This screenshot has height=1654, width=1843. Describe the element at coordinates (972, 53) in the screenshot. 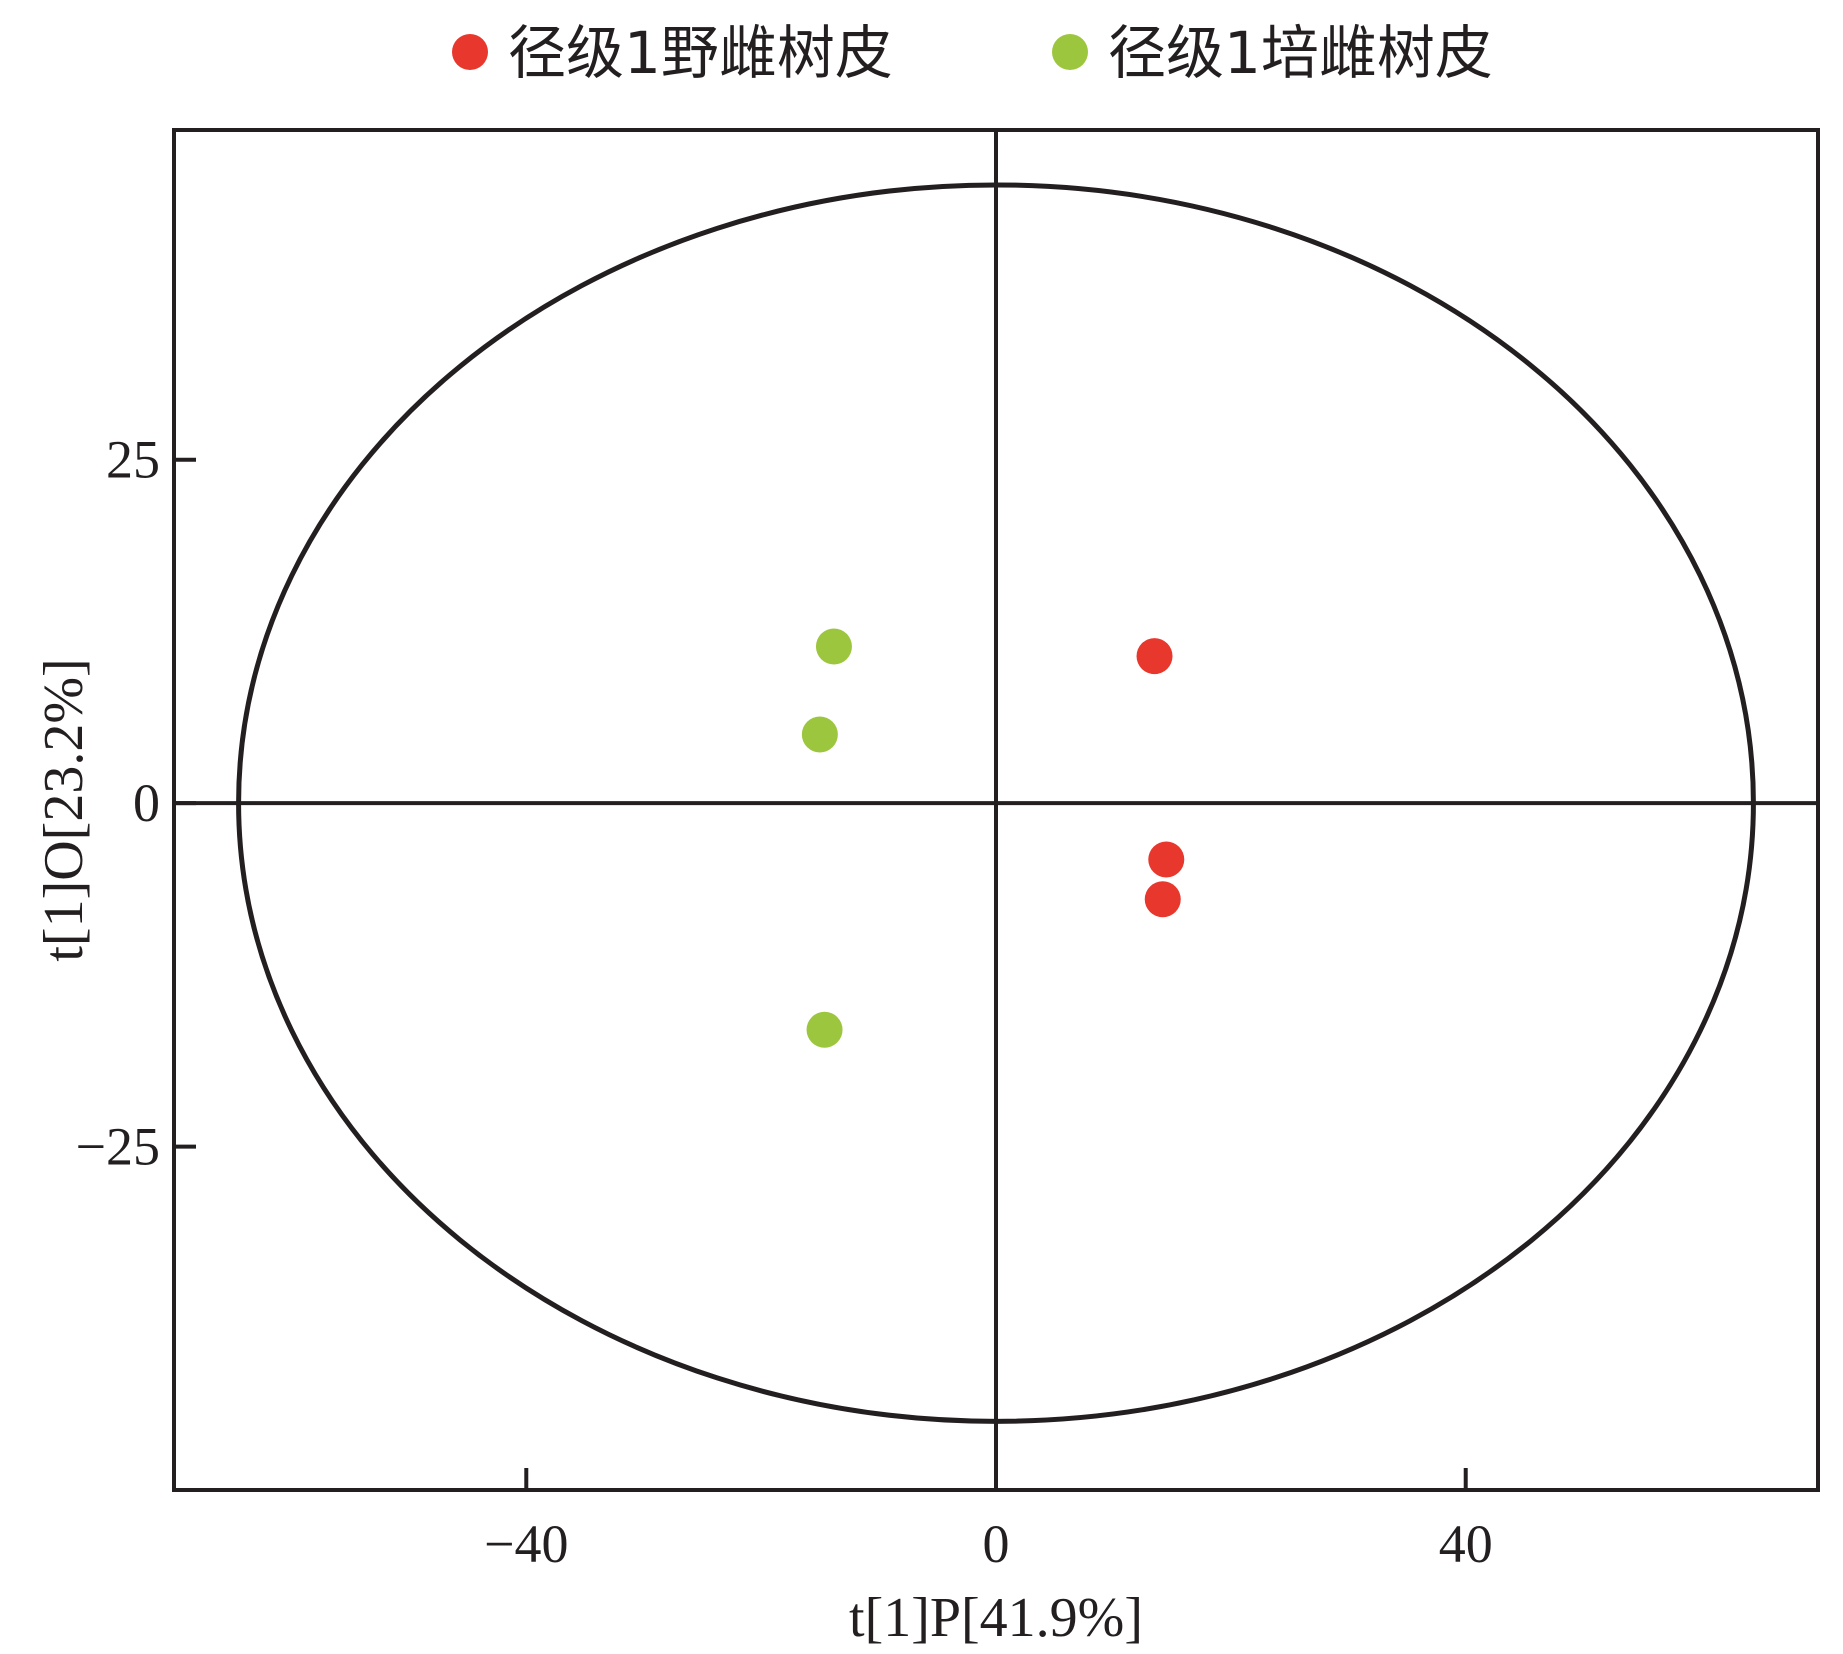

I see `legend: 径级1野雌树皮 径级1培雌树皮` at that location.